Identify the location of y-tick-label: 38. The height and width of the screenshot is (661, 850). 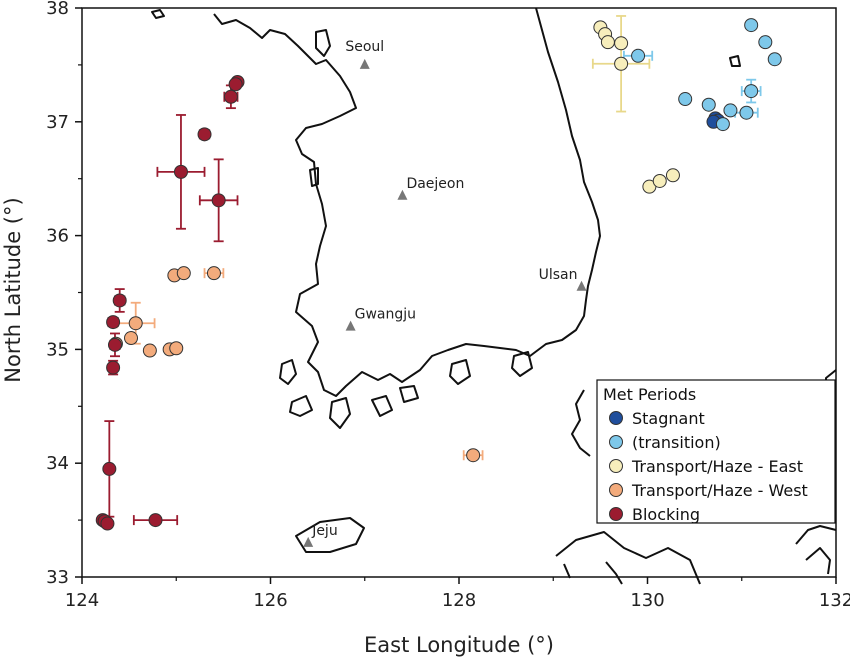
(57, 9).